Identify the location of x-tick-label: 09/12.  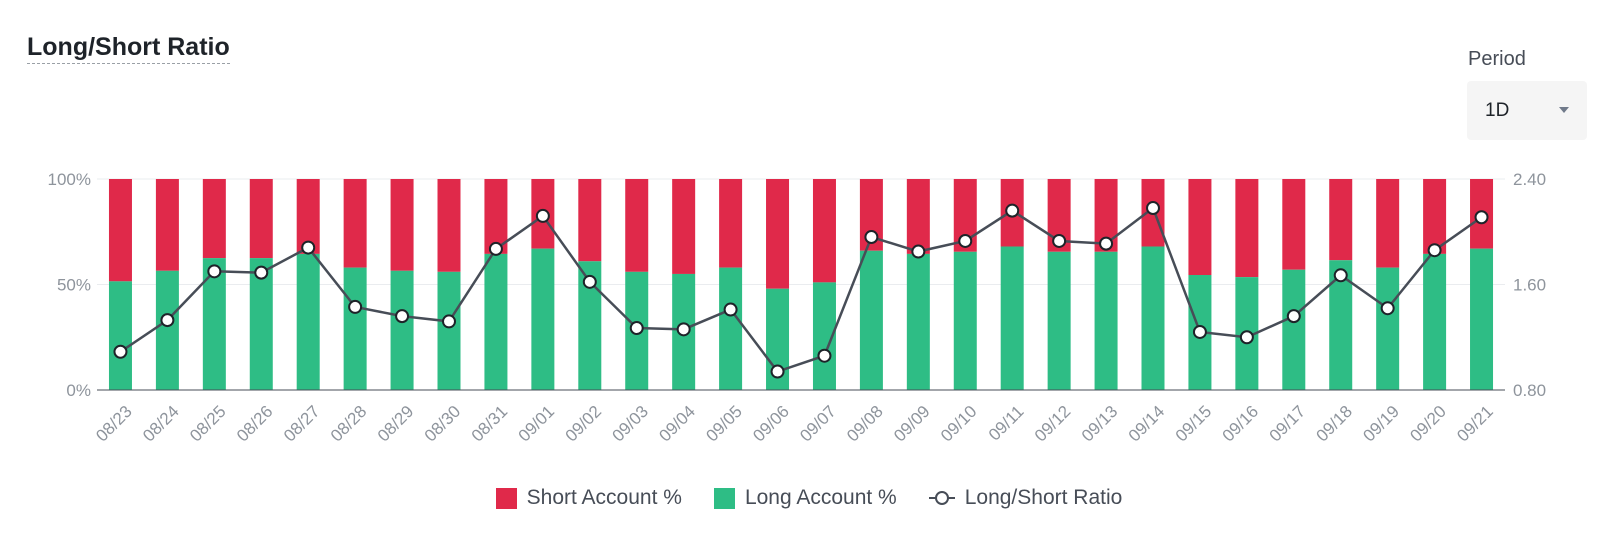
(1053, 424).